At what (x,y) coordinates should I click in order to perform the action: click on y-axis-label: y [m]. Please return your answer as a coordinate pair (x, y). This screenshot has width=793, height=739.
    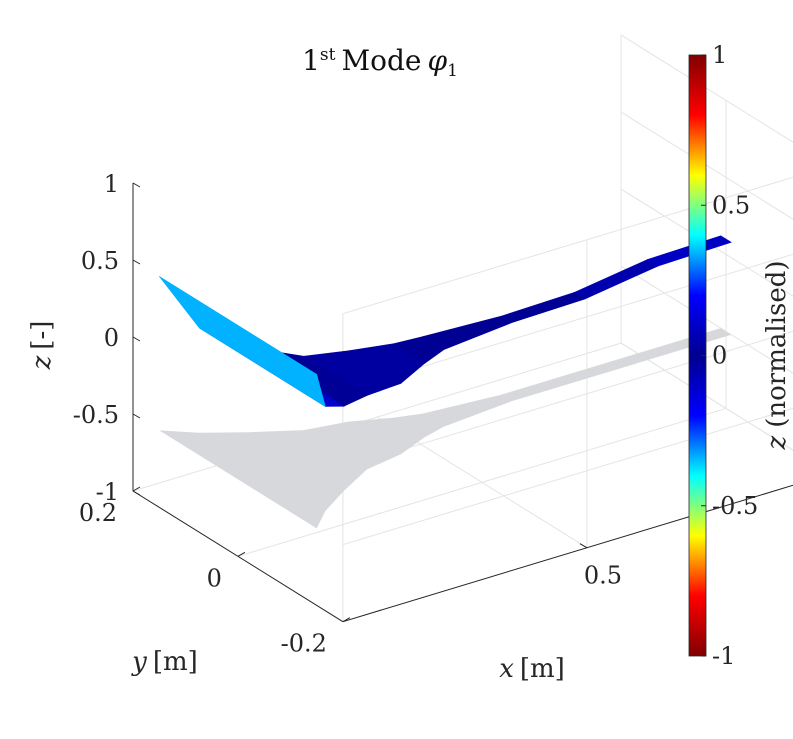
    Looking at the image, I should click on (164, 662).